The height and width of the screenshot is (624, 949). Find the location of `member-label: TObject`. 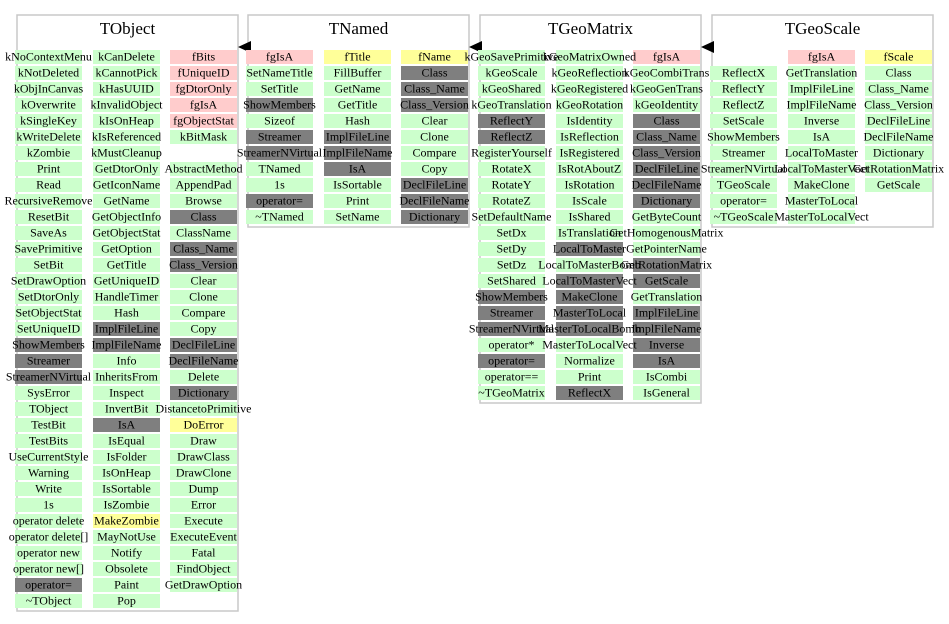

member-label: TObject is located at coordinates (49, 408).